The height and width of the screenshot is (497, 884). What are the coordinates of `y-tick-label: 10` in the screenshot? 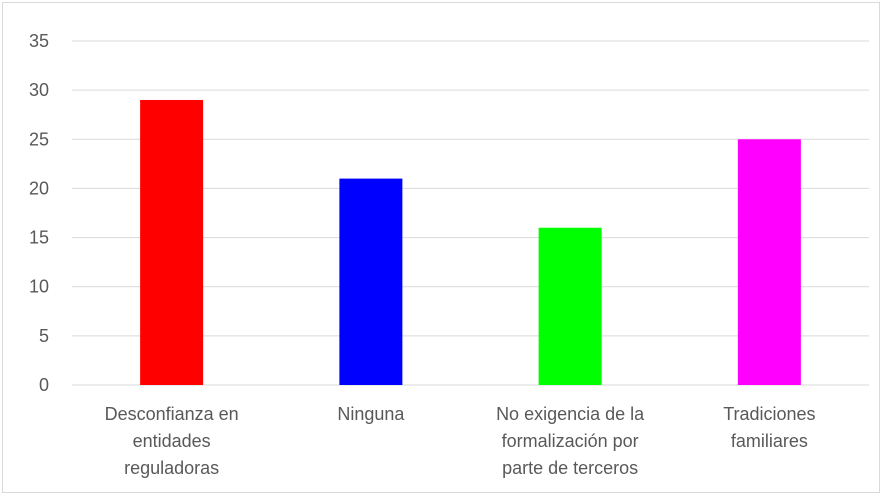 It's located at (39, 287).